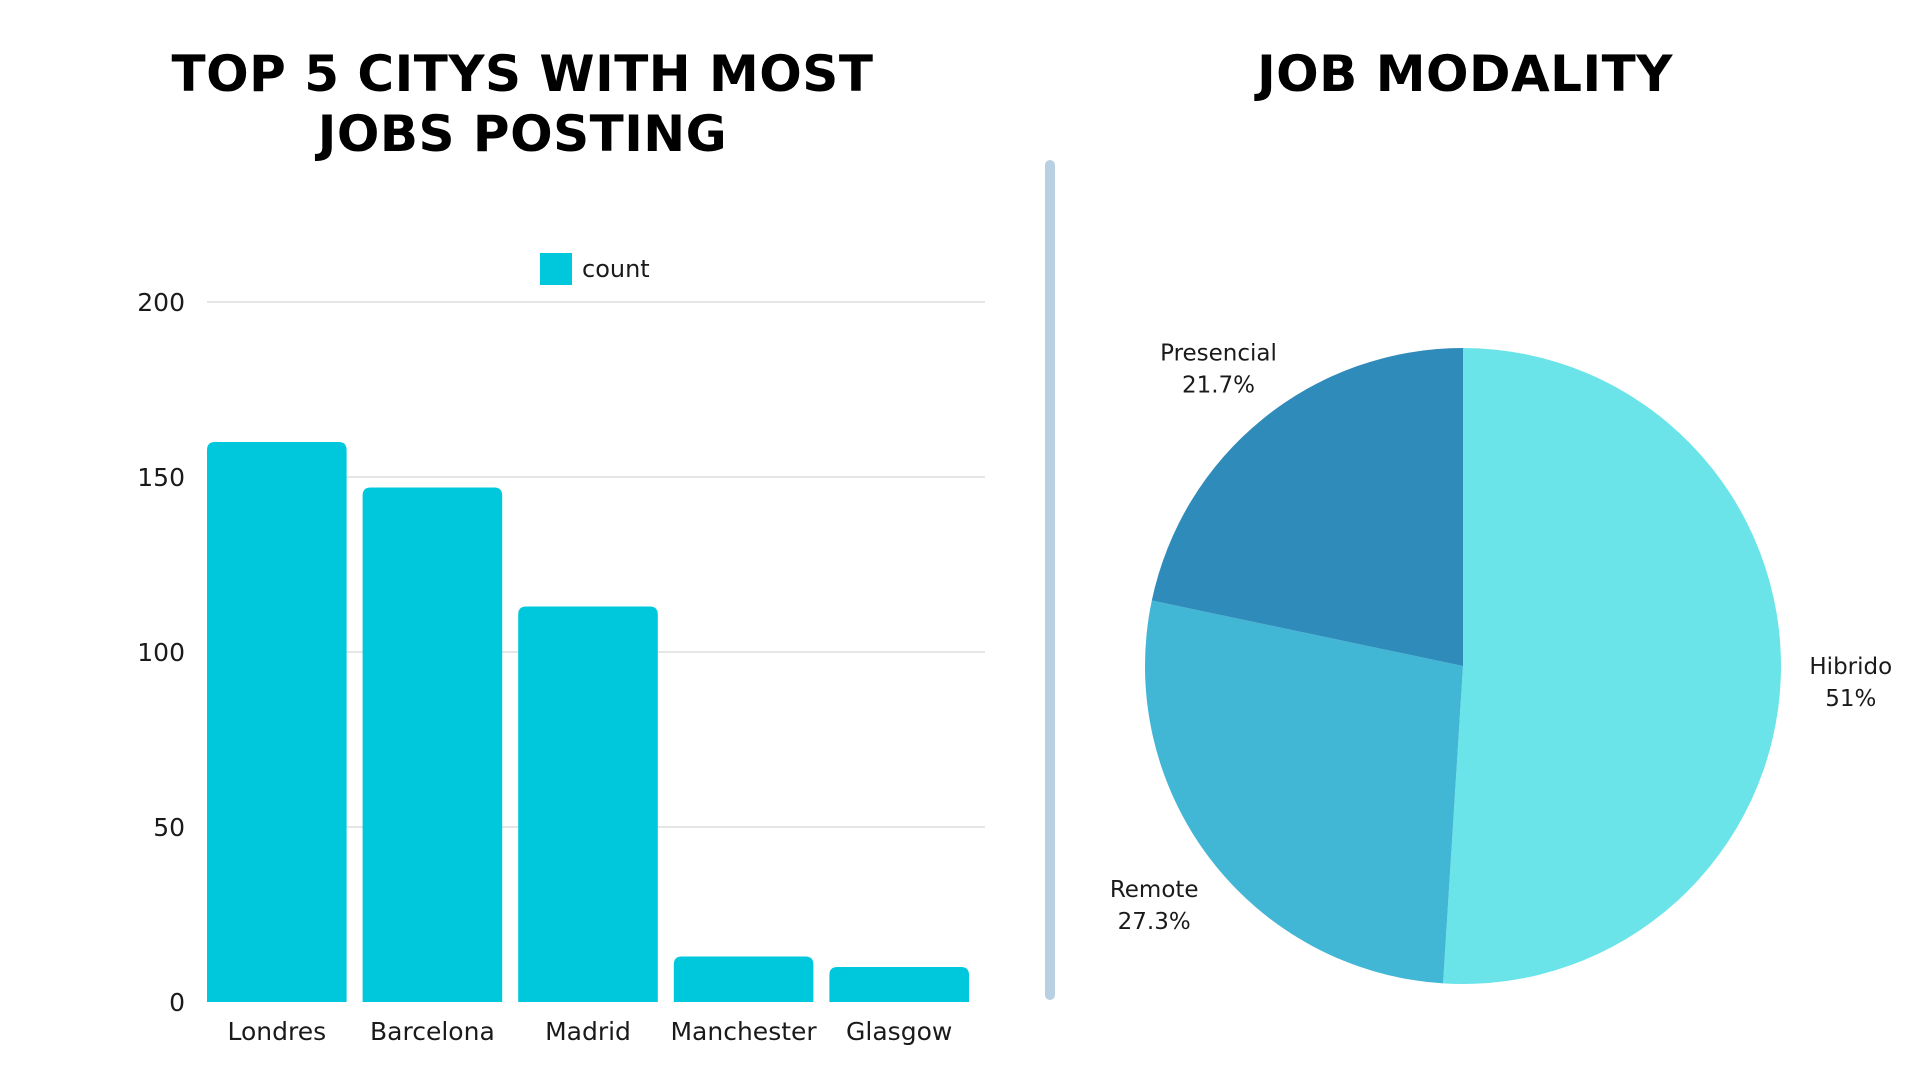 The width and height of the screenshot is (1920, 1080). Describe the element at coordinates (899, 1031) in the screenshot. I see `x-tick-label: Glasgow` at that location.